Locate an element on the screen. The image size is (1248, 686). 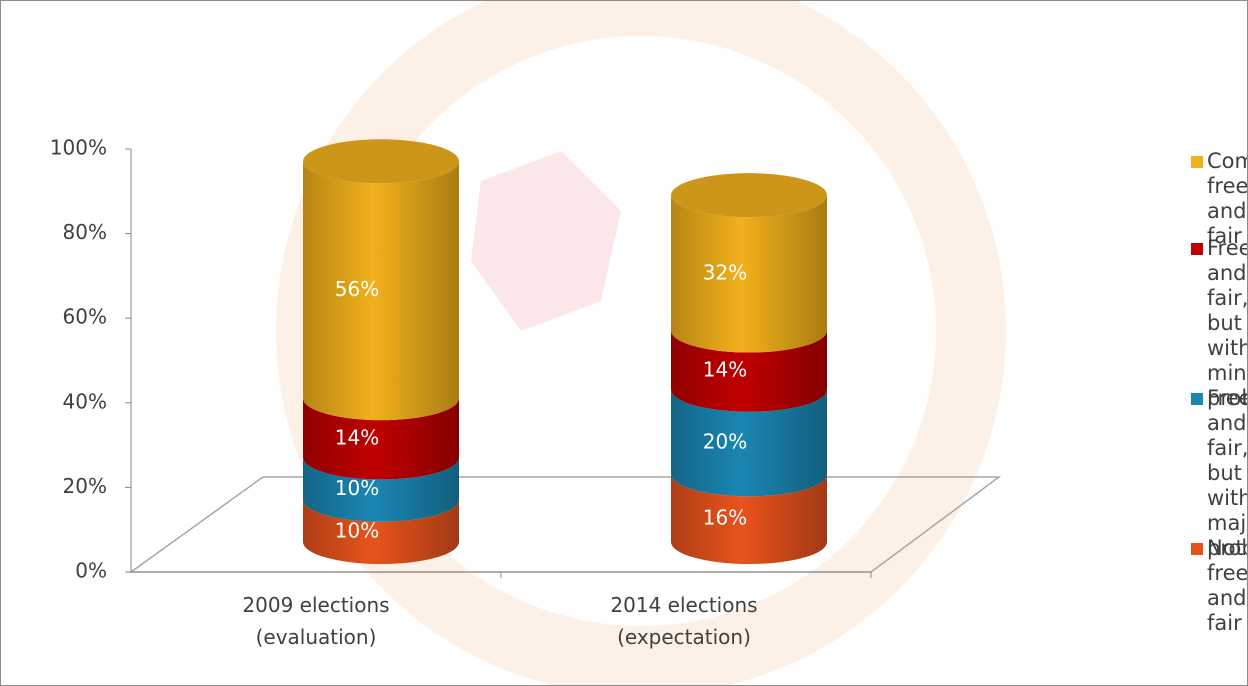
value-label: 56% is located at coordinates (357, 289).